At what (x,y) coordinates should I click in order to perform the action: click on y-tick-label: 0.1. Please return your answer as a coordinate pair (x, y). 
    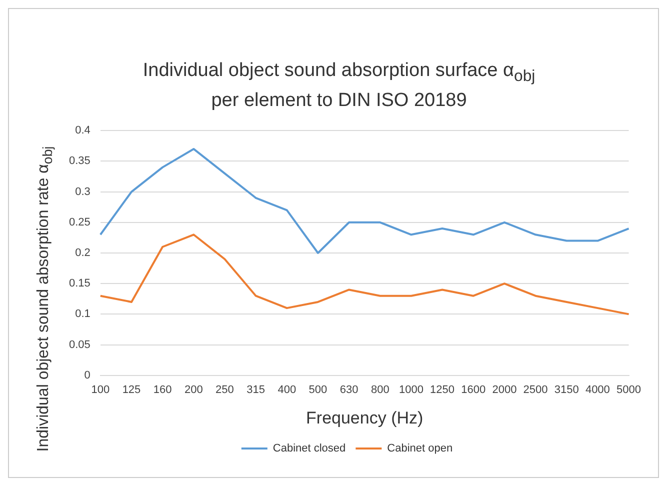
    Looking at the image, I should click on (82, 314).